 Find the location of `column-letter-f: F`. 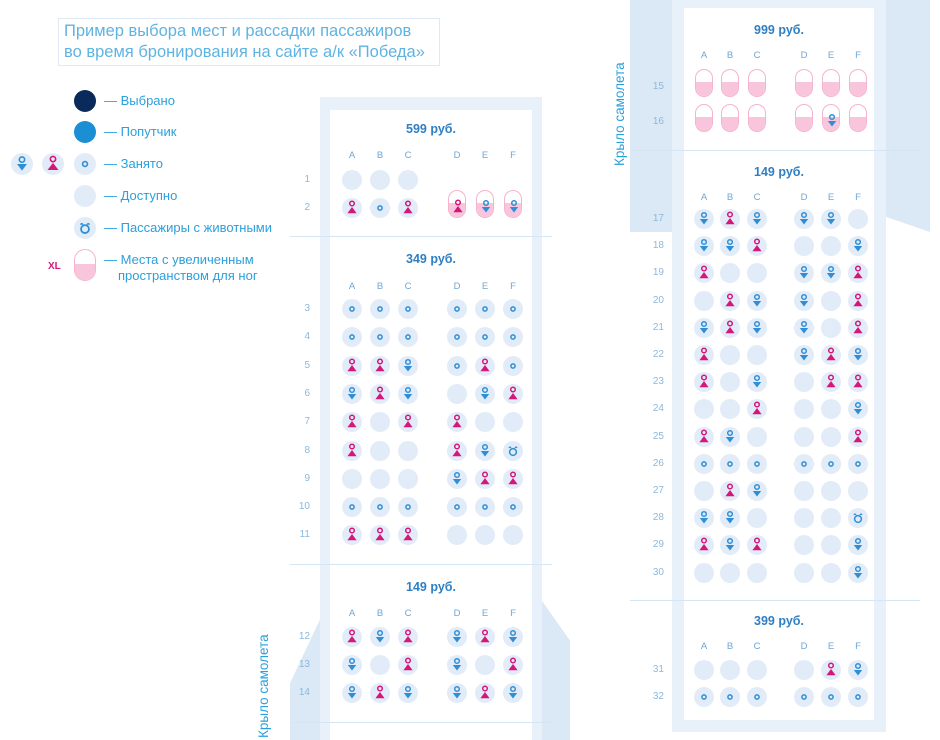

column-letter-f: F is located at coordinates (858, 646).